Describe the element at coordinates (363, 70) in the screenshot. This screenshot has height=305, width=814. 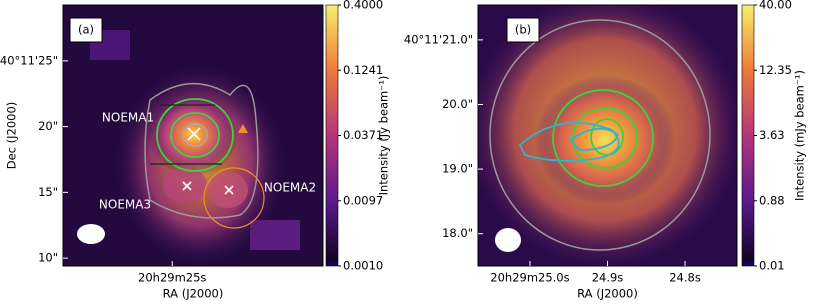
I see `colorbar-tick-label: 0.1241` at that location.